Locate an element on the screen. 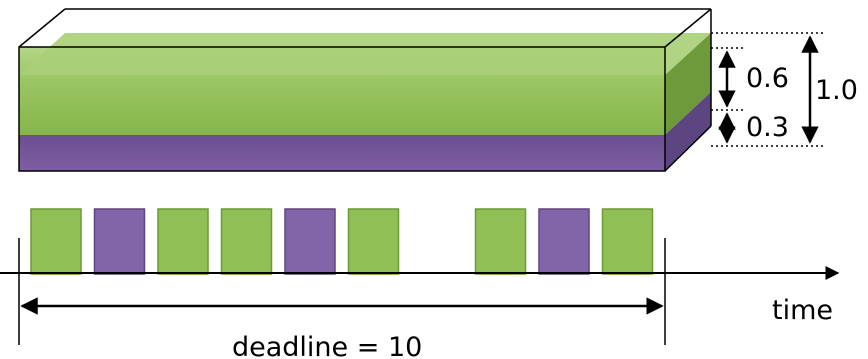 This screenshot has width=868, height=359. label-purple-fraction: 0.3 is located at coordinates (767, 127).